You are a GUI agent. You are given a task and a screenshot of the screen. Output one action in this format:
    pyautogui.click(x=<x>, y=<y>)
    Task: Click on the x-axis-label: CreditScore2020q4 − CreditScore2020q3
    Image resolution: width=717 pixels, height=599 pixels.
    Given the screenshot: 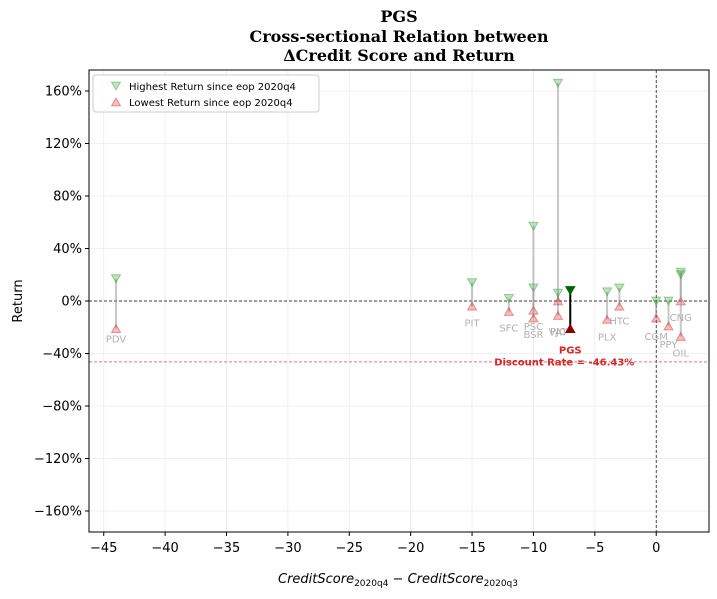 What is the action you would take?
    pyautogui.click(x=398, y=580)
    